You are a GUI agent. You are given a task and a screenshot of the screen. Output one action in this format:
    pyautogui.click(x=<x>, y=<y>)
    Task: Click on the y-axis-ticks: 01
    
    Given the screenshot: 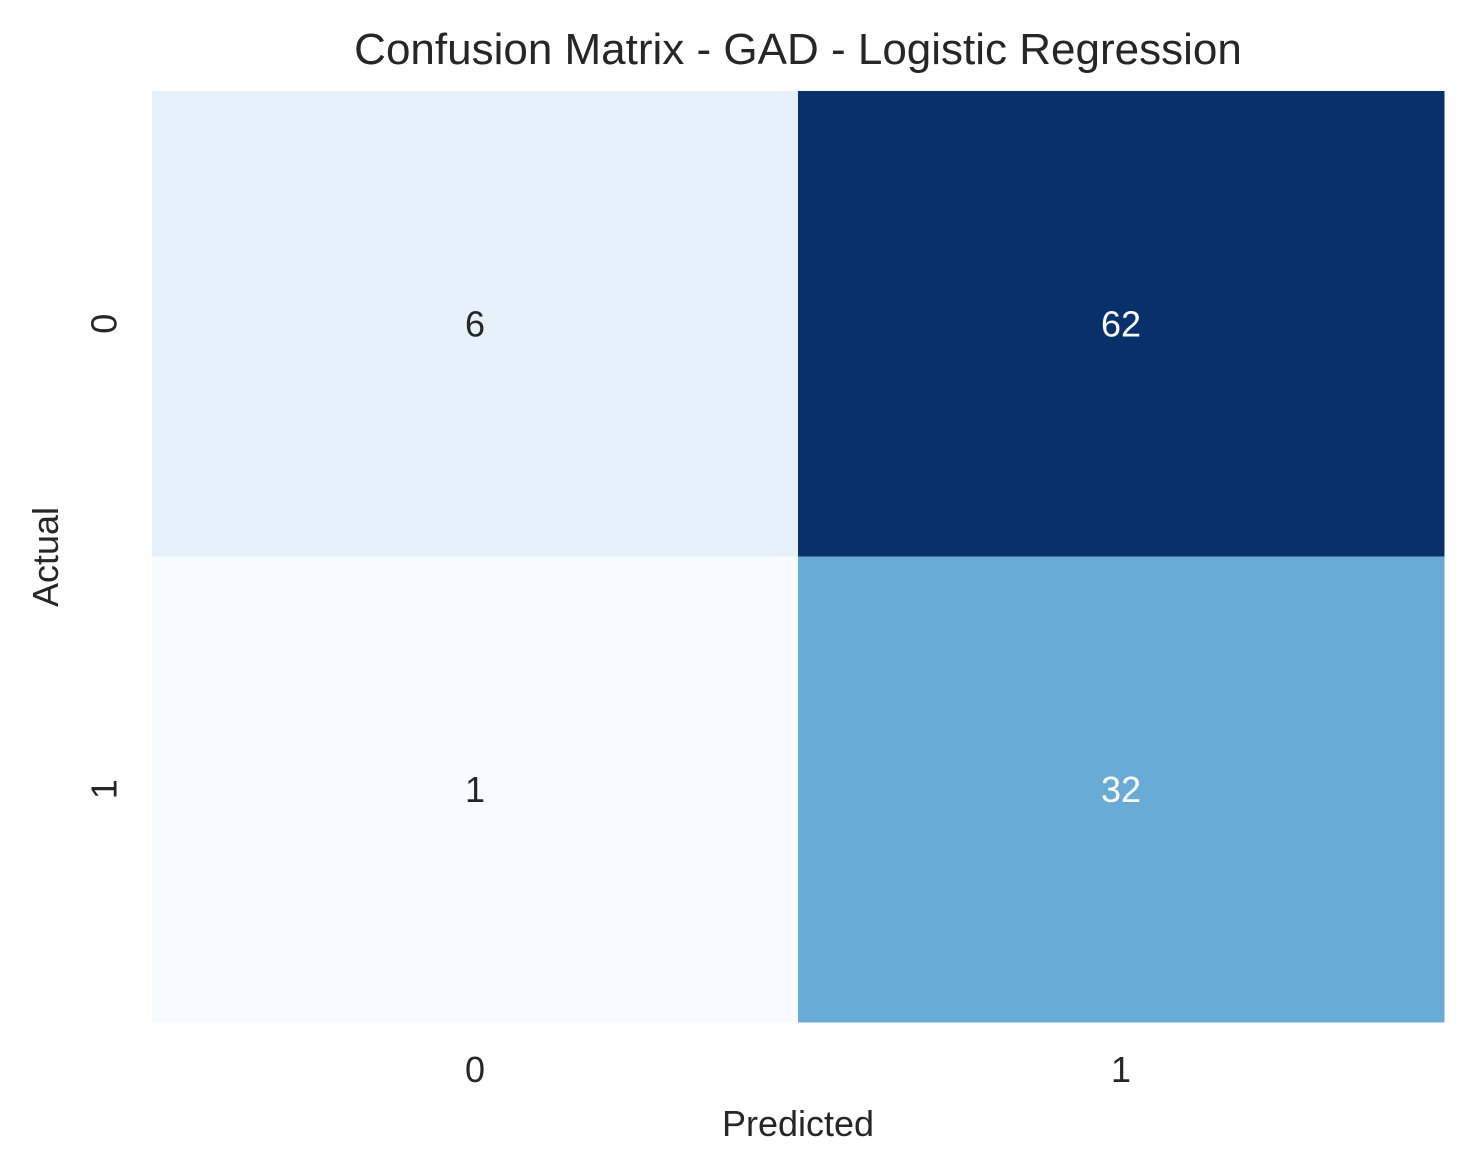 What is the action you would take?
    pyautogui.click(x=104, y=557)
    